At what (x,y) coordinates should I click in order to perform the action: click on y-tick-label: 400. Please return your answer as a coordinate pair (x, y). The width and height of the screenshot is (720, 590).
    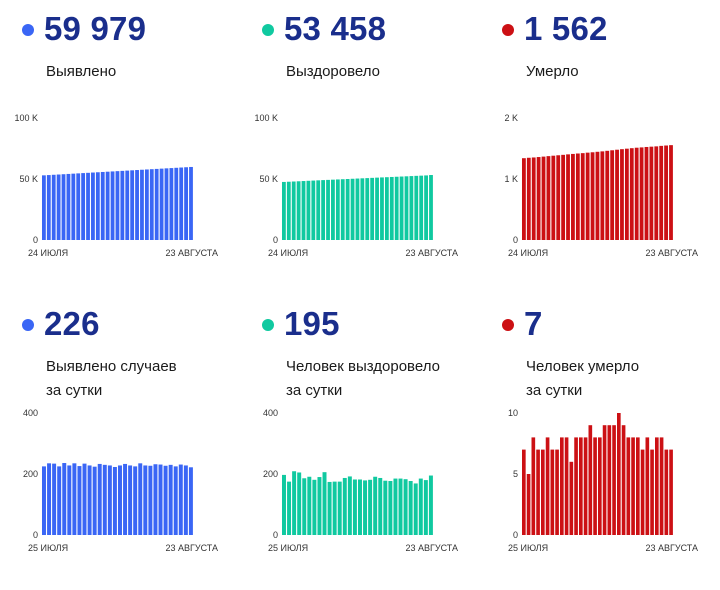
    Looking at the image, I should click on (30, 413).